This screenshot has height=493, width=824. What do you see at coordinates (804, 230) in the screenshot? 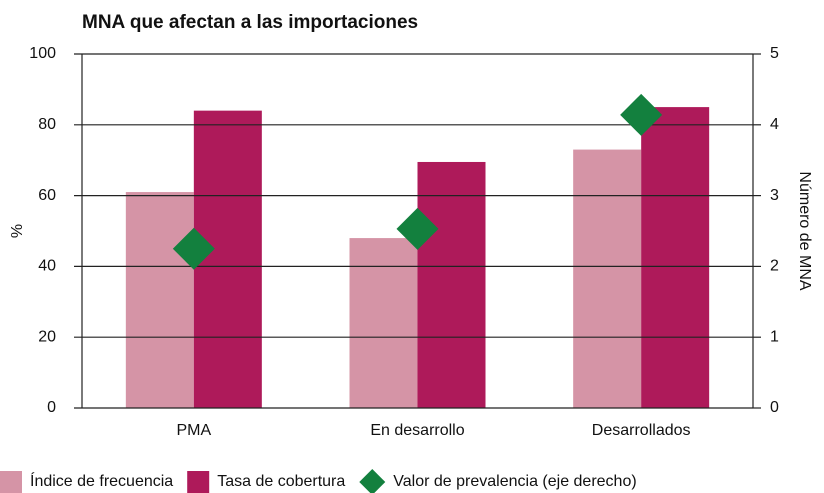
I see `y2-axis-label: Número de MNA` at bounding box center [804, 230].